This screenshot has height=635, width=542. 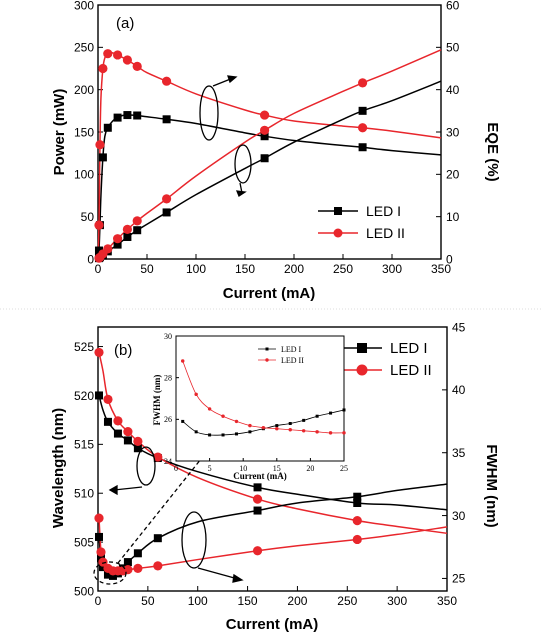 I want to click on panel-b-right-axis-label: FWHM (nm), so click(x=491, y=485).